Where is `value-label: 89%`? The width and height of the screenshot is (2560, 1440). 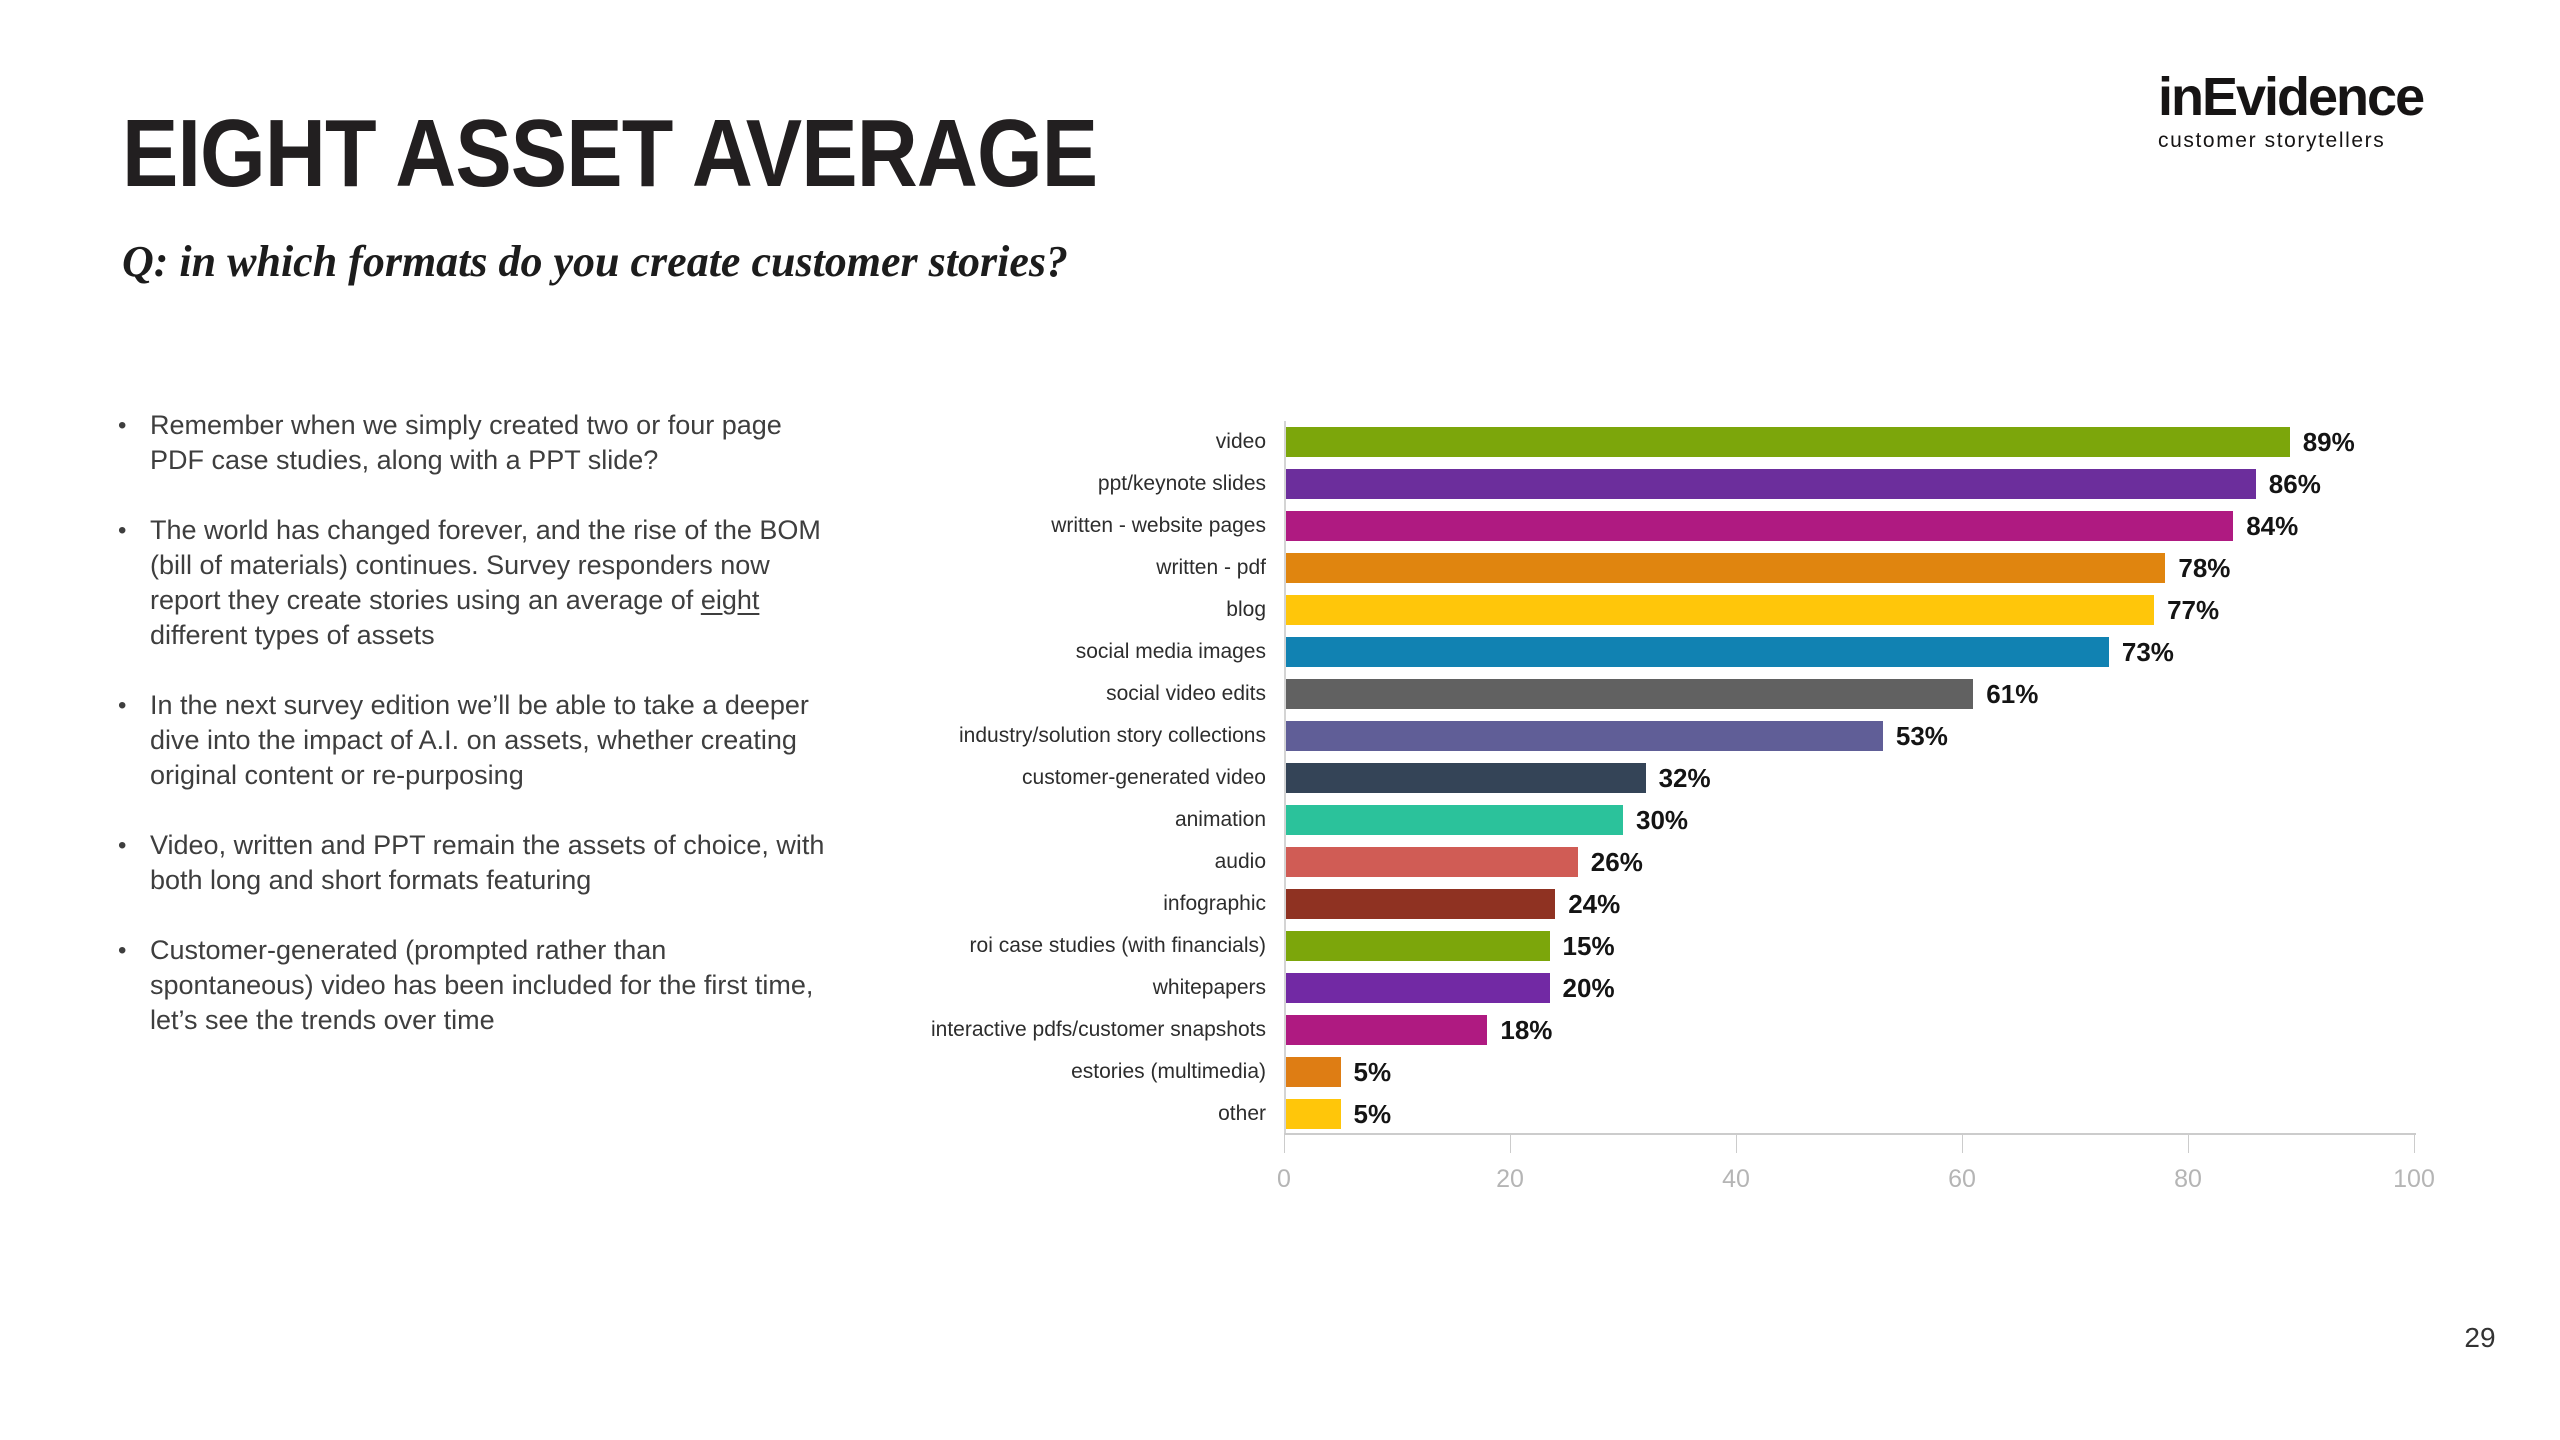
value-label: 89% is located at coordinates (2328, 442).